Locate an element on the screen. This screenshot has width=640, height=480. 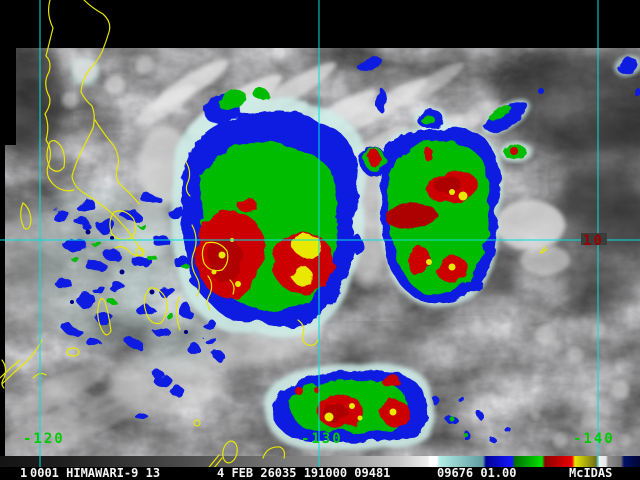
lat-label-halo is located at coordinates (594, 239).